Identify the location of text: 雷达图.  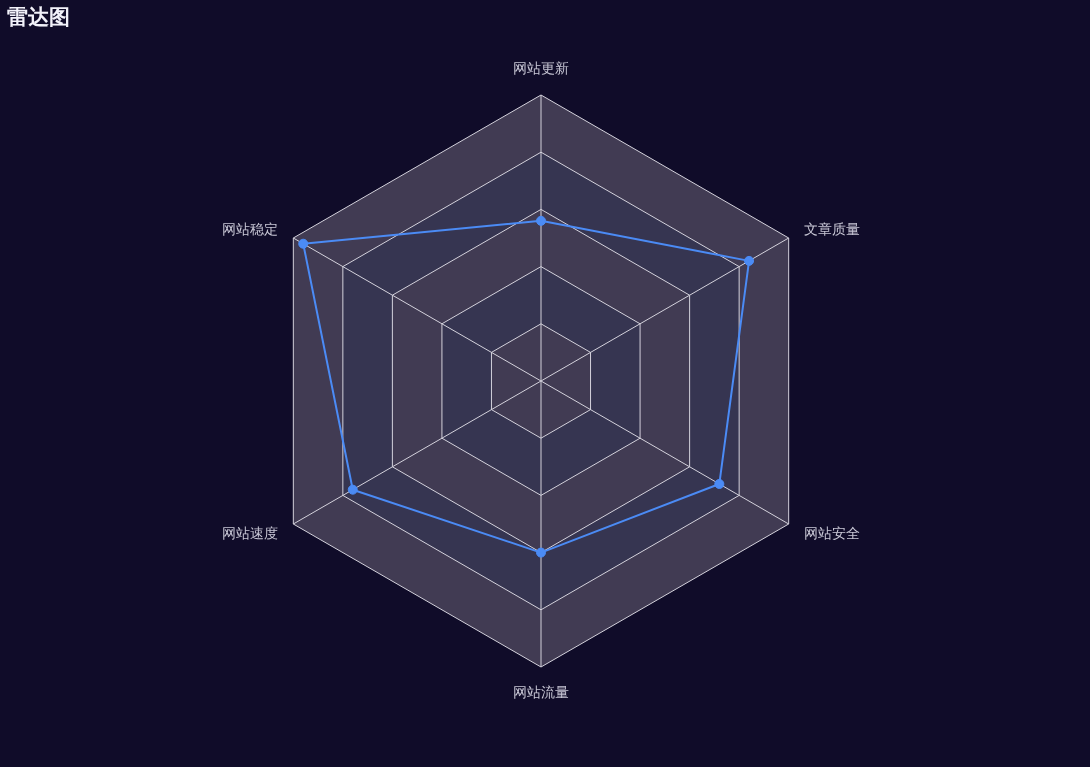
(38, 17).